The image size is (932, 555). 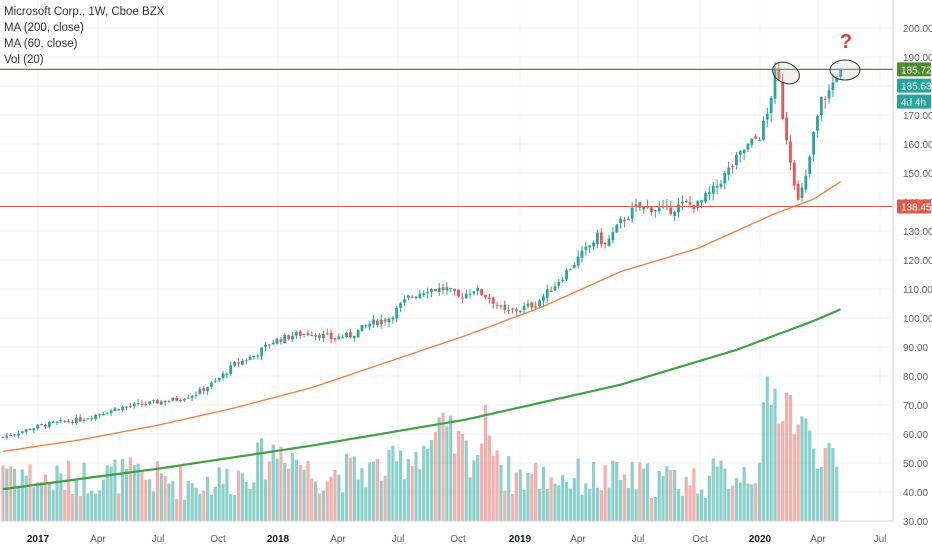 What do you see at coordinates (24, 60) in the screenshot?
I see `study-volume: Vol (20)` at bounding box center [24, 60].